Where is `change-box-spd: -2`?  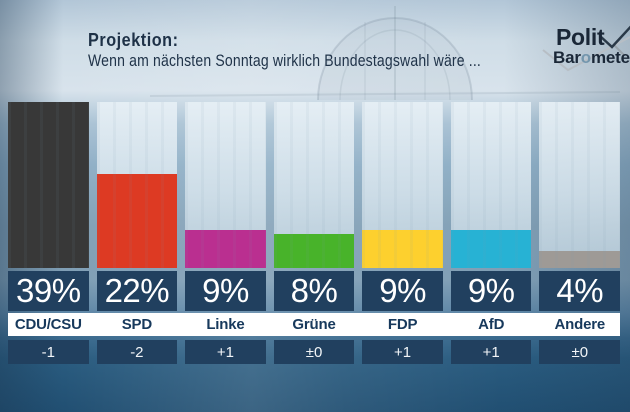
change-box-spd: -2 is located at coordinates (137, 352).